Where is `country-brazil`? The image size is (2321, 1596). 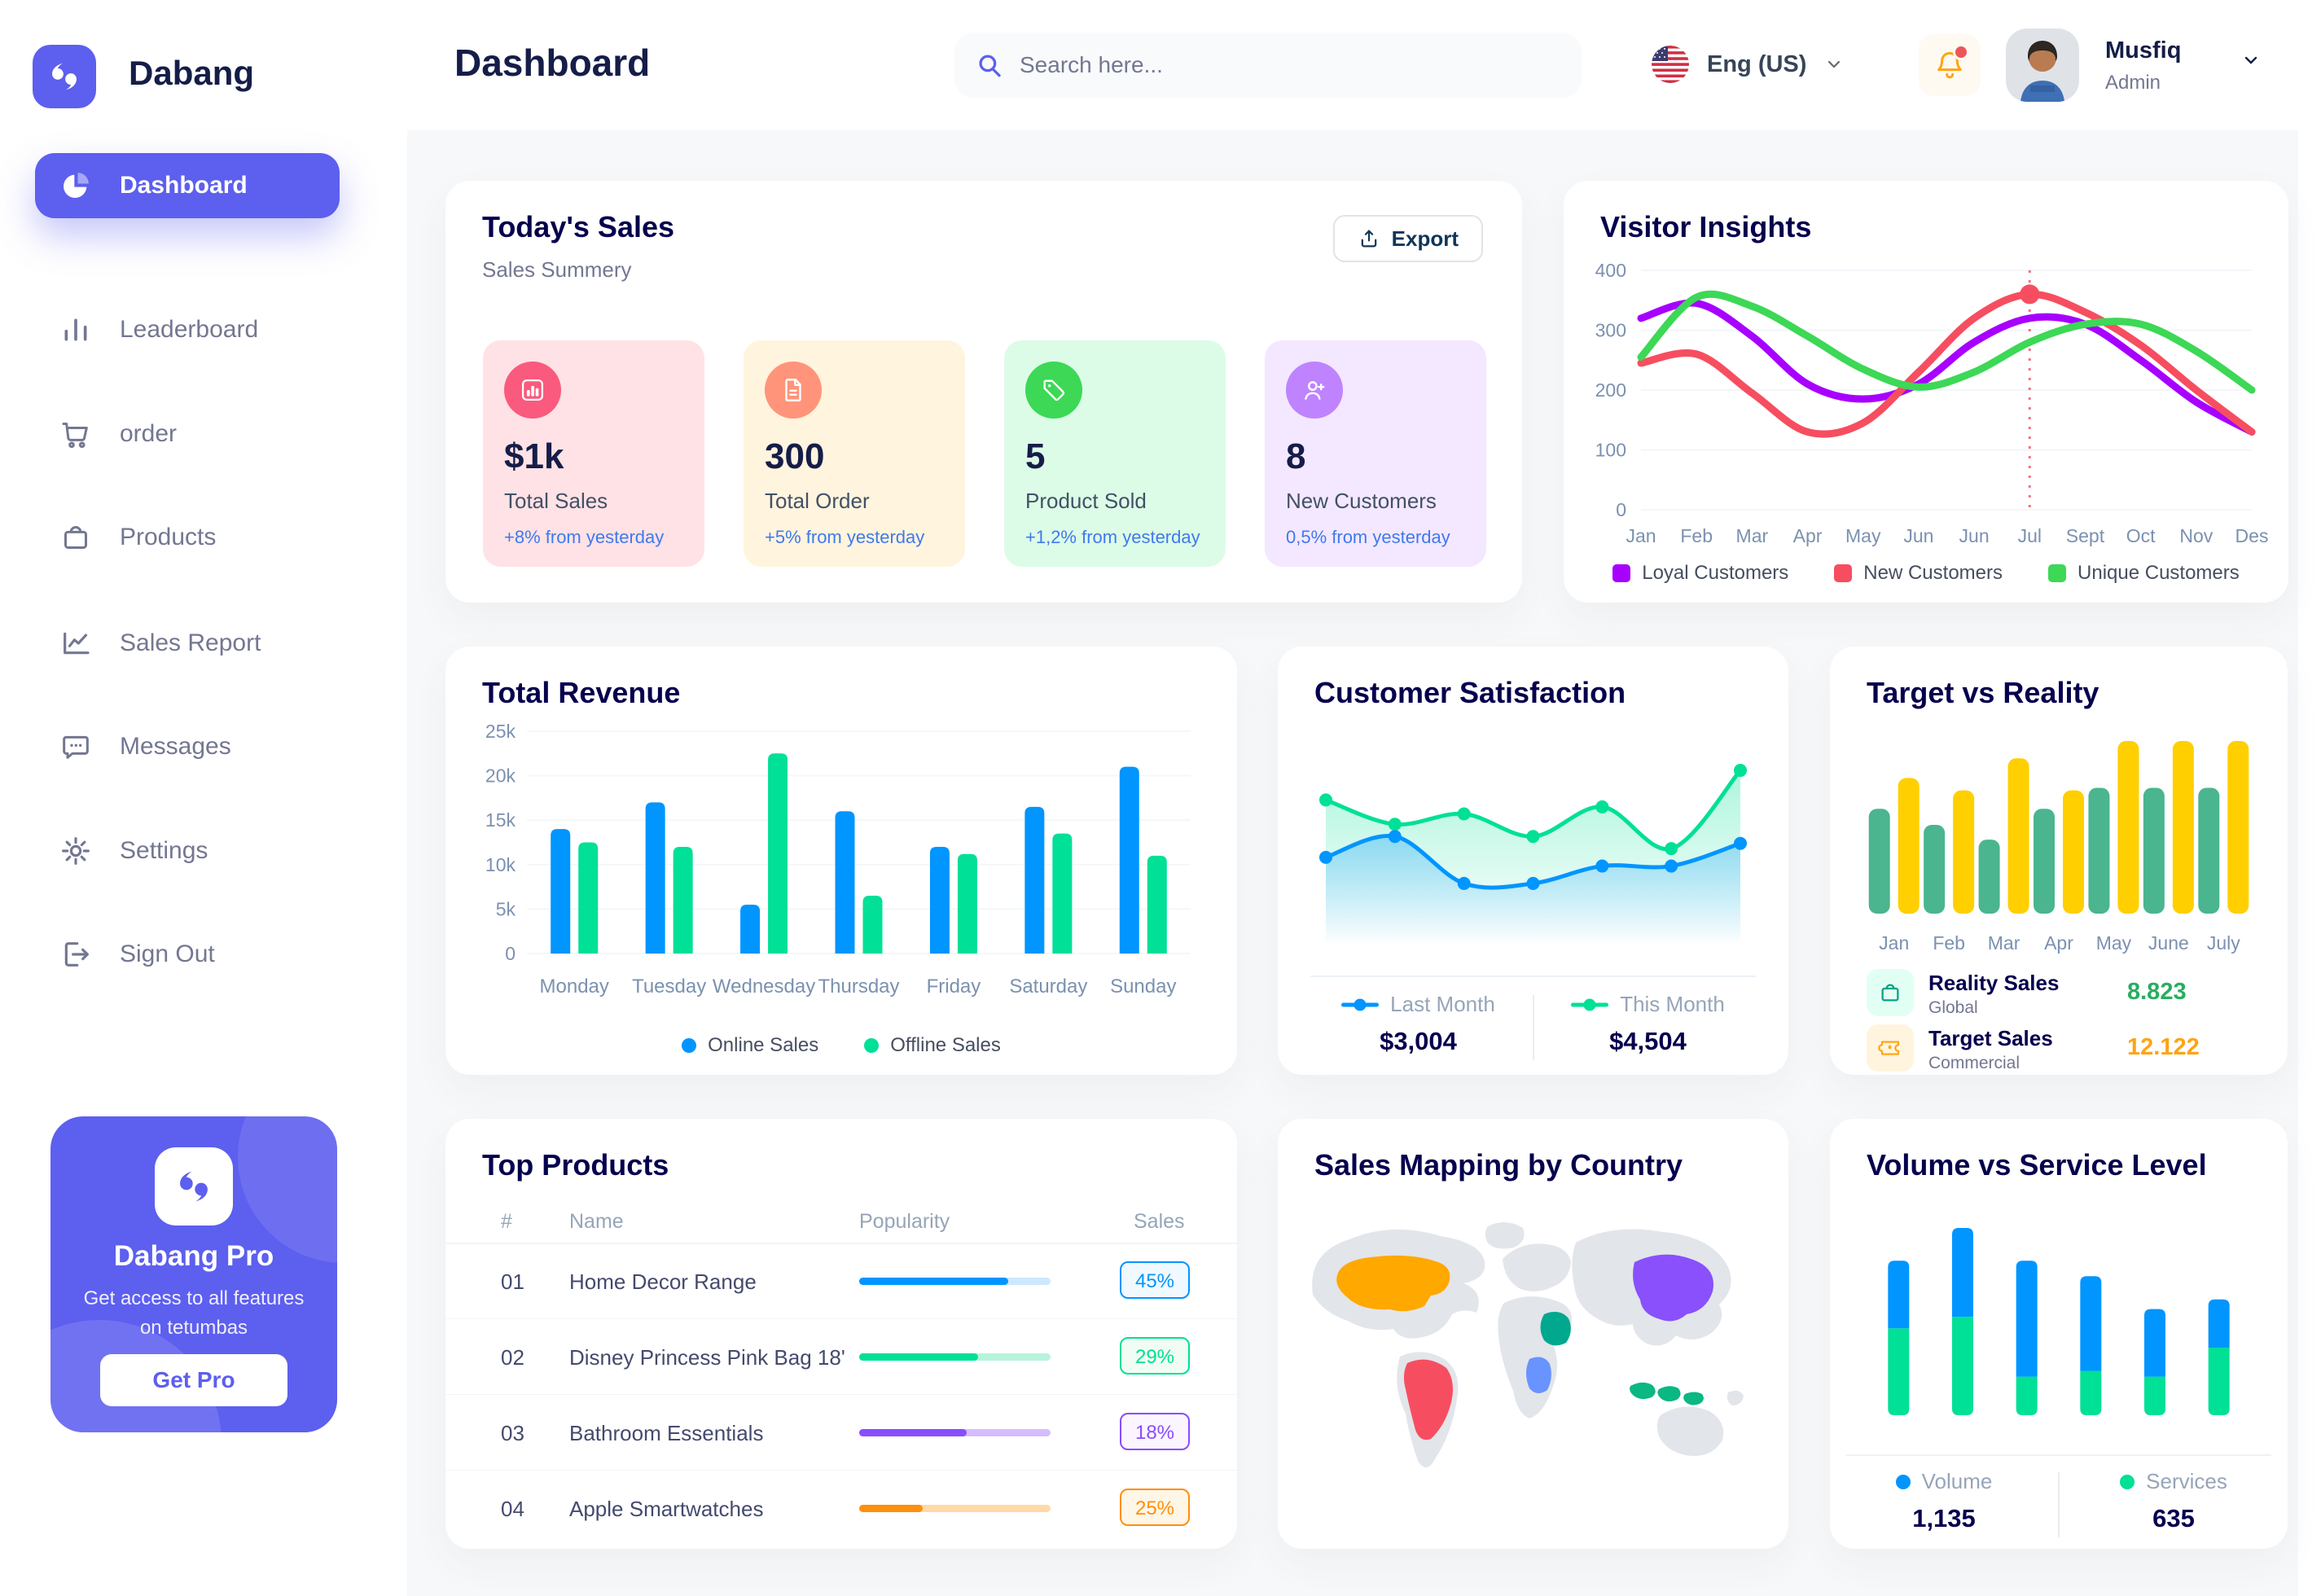
country-brazil is located at coordinates (1428, 1399).